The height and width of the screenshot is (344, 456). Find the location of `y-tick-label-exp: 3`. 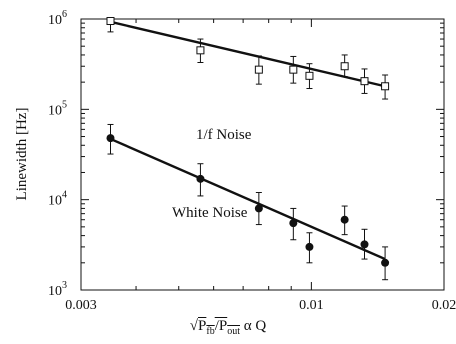

y-tick-label-exp: 3 is located at coordinates (64, 285).